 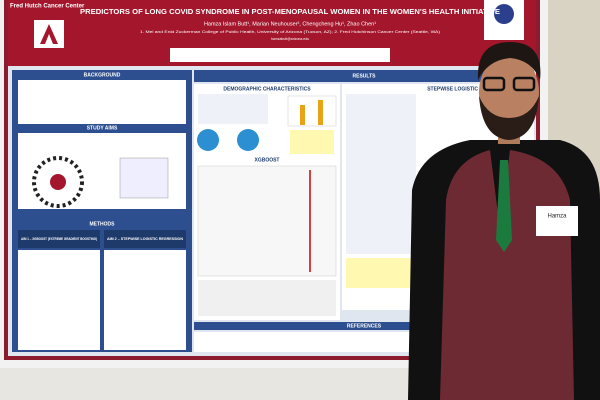 What do you see at coordinates (145, 300) in the screenshot?
I see `aim2-panel` at bounding box center [145, 300].